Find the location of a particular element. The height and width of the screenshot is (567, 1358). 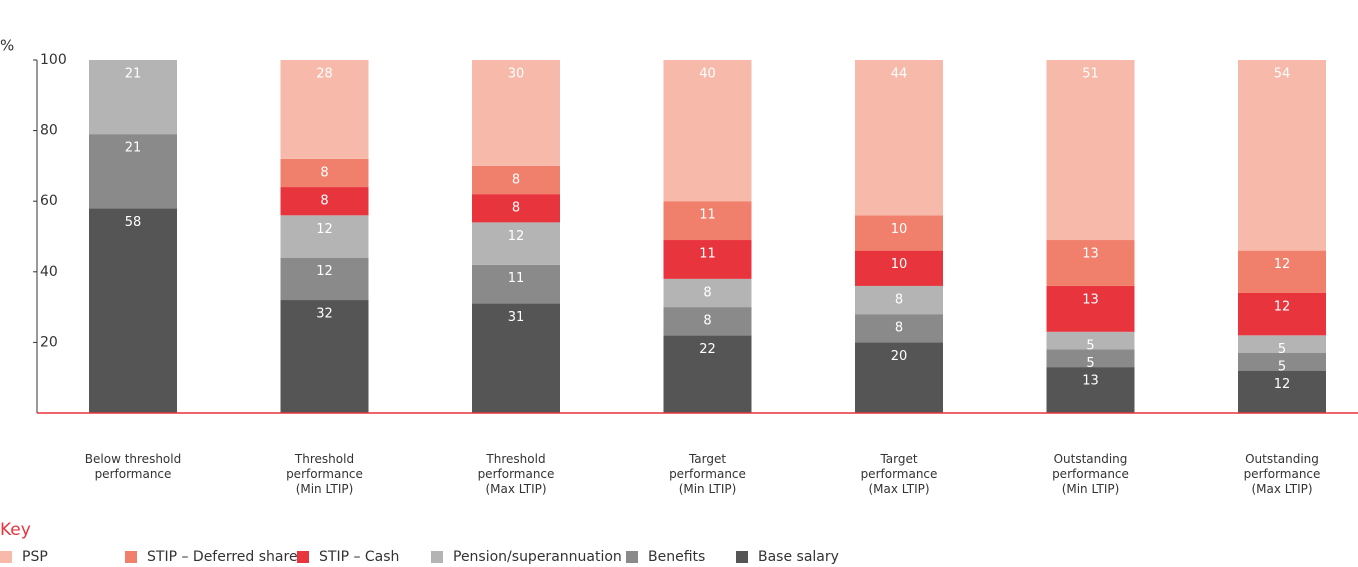

legend-item: Pension/superannuation is located at coordinates (526, 557).